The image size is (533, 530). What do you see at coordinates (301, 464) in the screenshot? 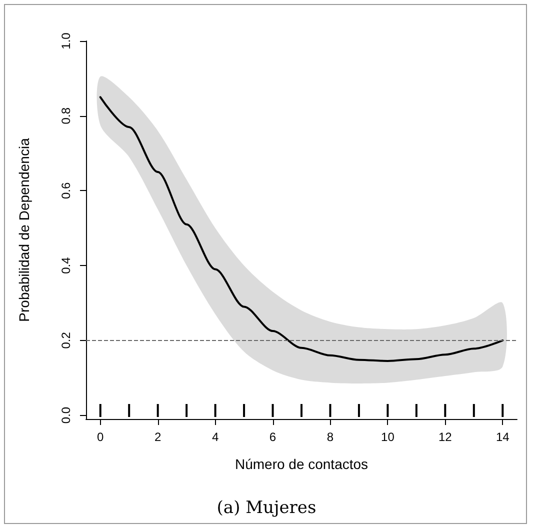
I see `x-axis-title: Número de contactos` at bounding box center [301, 464].